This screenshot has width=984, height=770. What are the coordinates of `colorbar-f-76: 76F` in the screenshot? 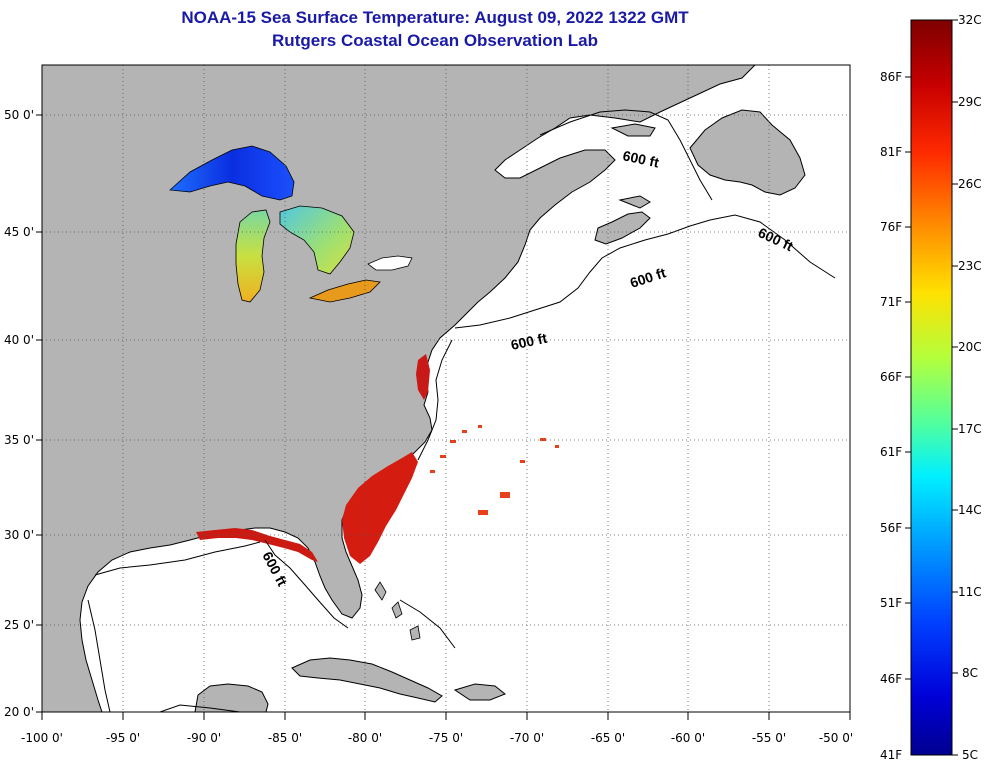 It's located at (891, 227).